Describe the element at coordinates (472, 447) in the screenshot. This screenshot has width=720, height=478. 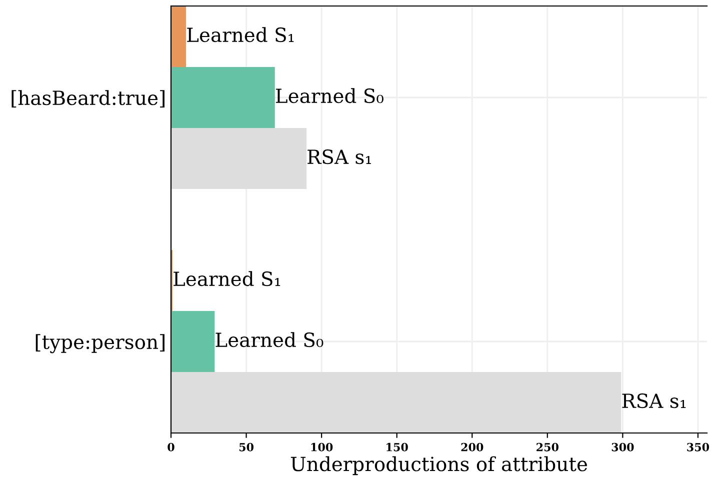
I see `x-tick-label: 200` at that location.